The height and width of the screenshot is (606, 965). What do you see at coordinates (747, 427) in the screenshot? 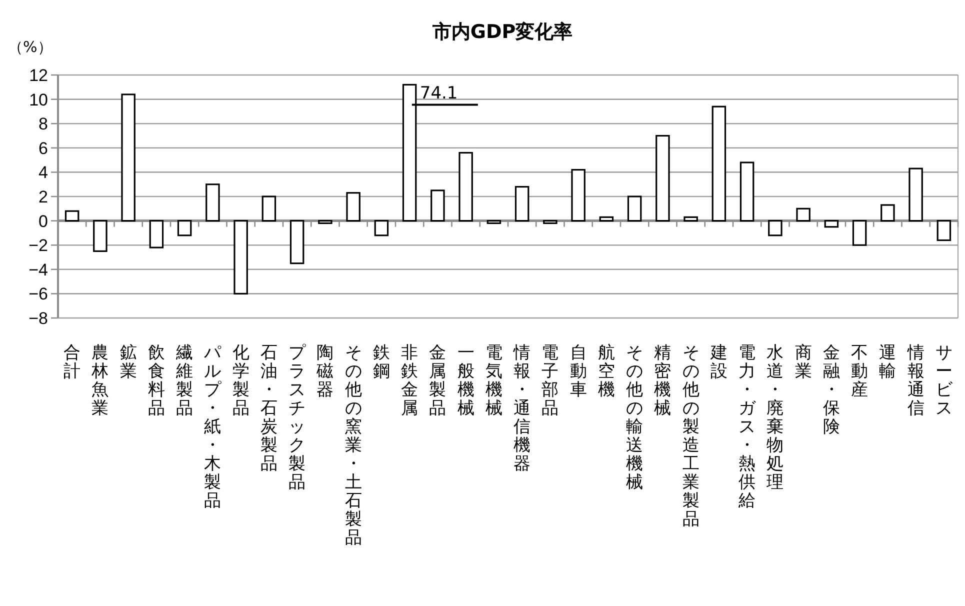
I see `category-label: 電力・ガス・熱供給` at bounding box center [747, 427].